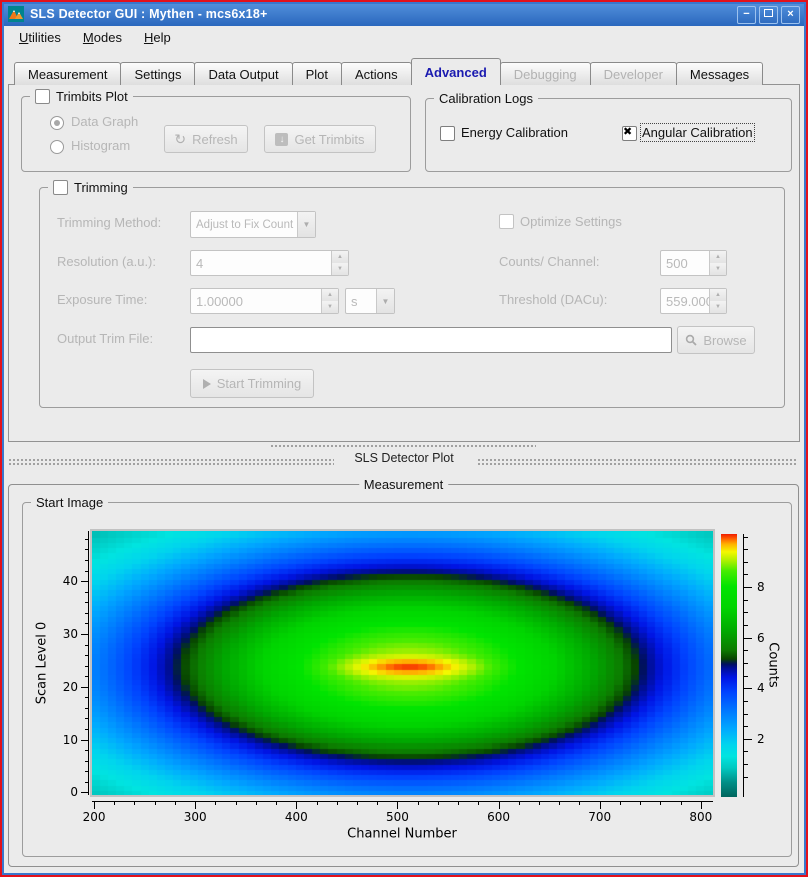  Describe the element at coordinates (264, 301) in the screenshot. I see `exposure-time-spinbox: 1.00000 ▲ ▼` at that location.